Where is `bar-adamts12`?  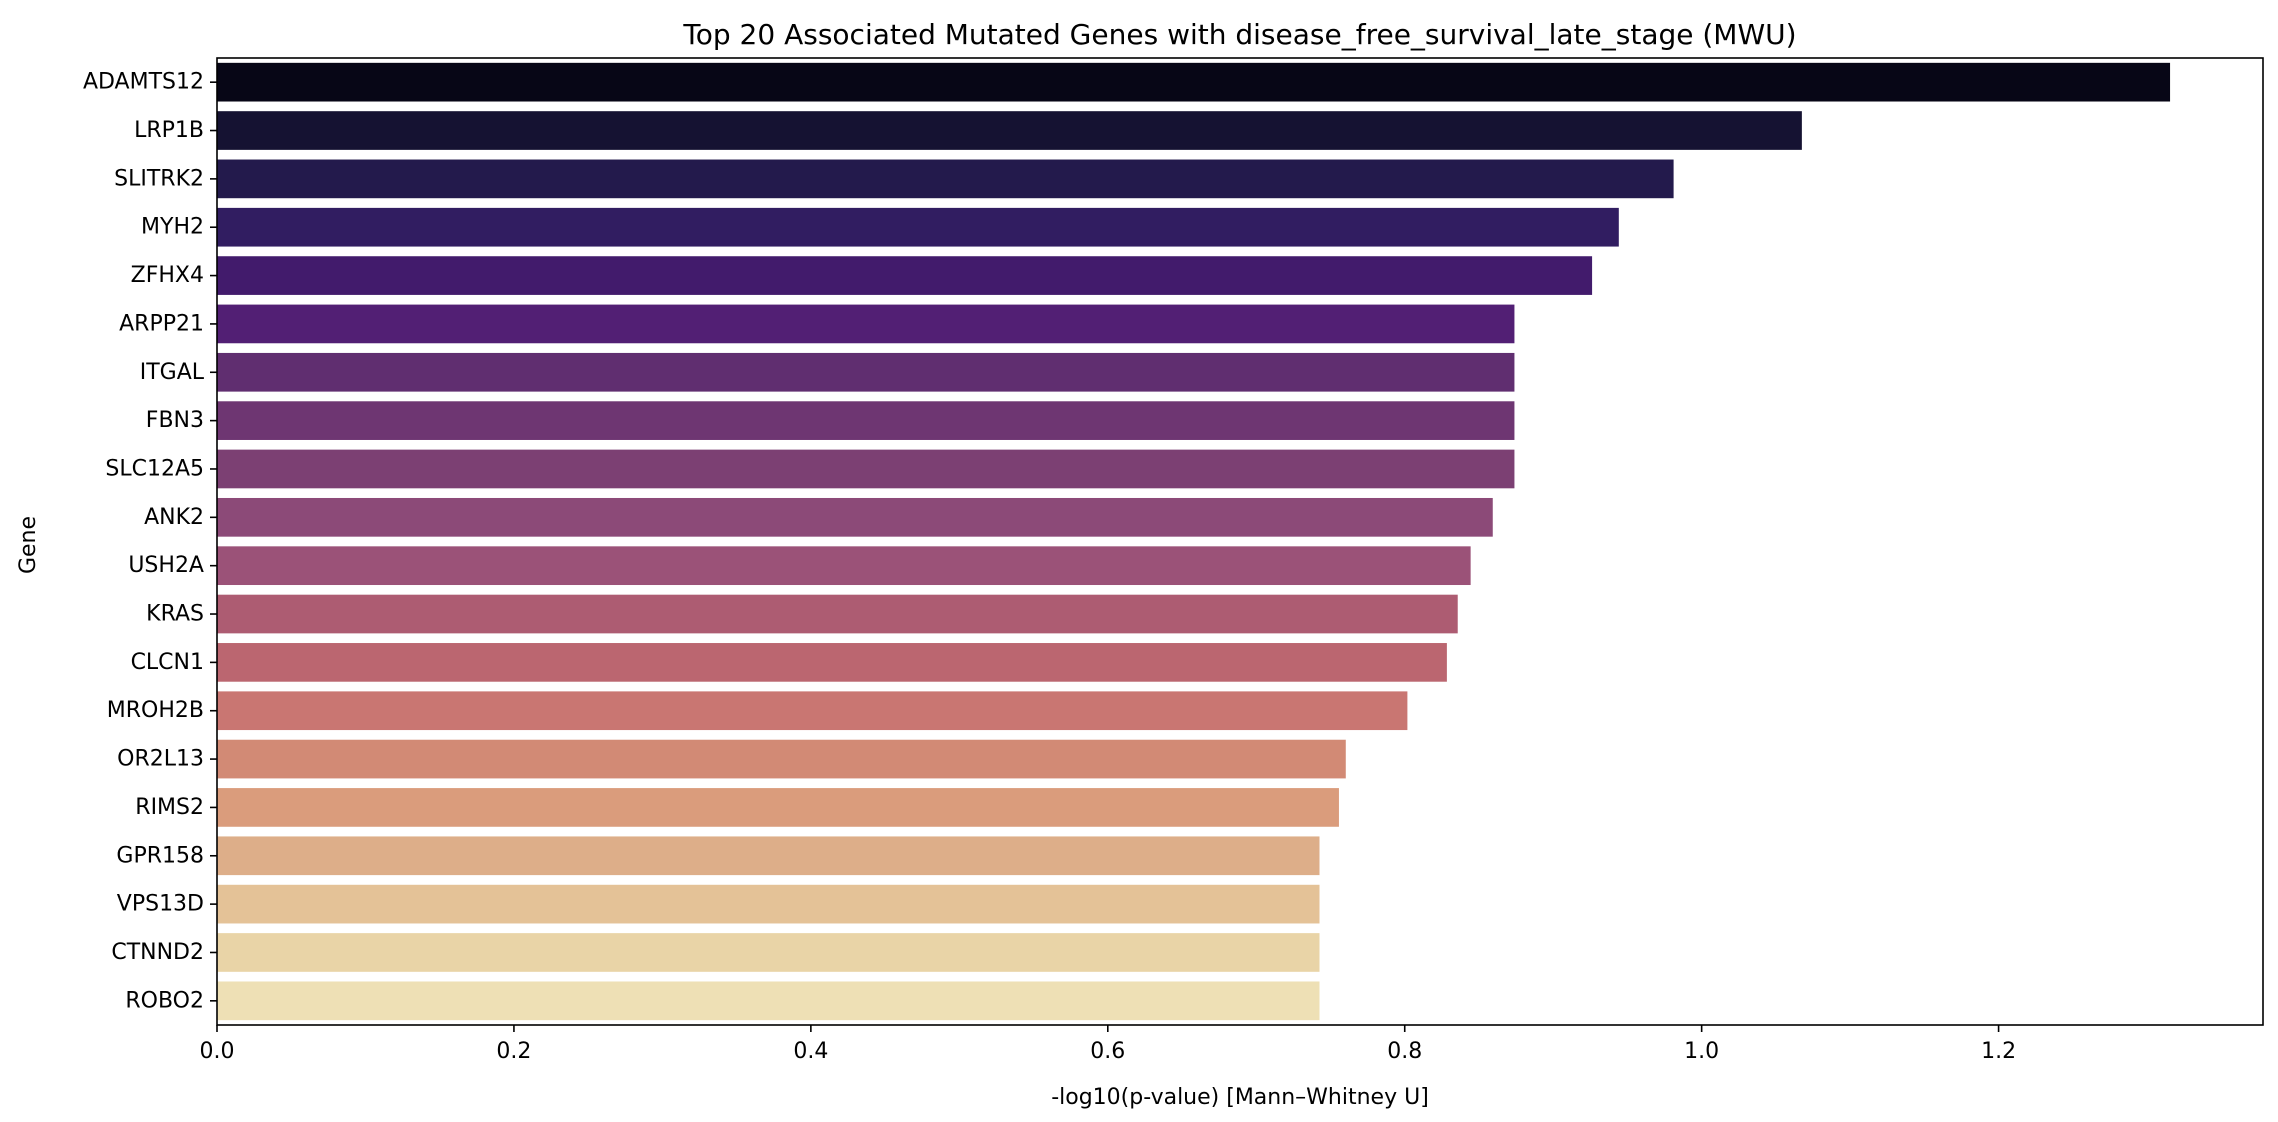 bar-adamts12 is located at coordinates (1194, 82).